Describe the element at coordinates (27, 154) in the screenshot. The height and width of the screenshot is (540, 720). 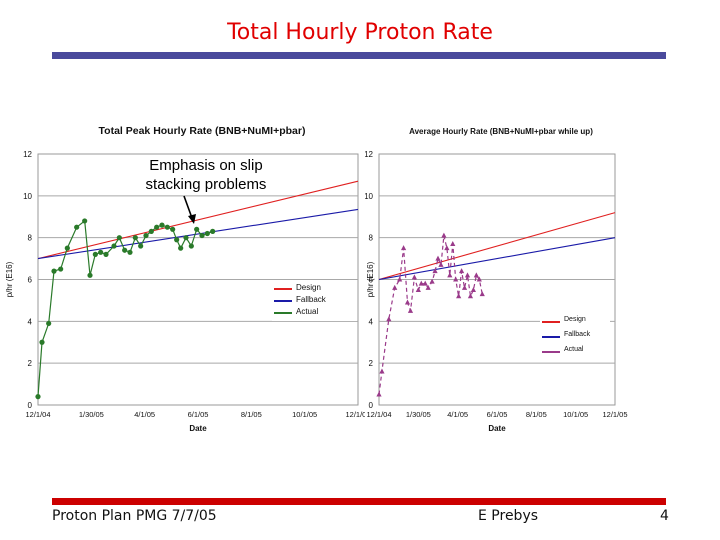
I see `left-y-tick-label: 12` at that location.